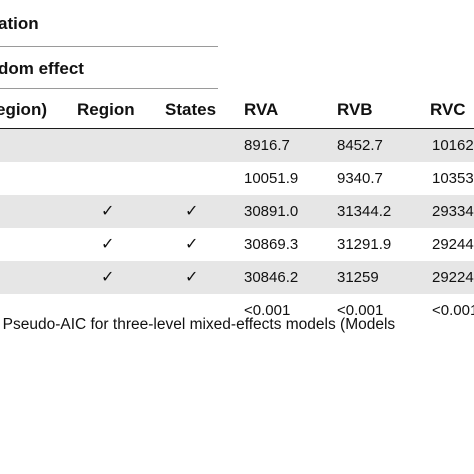 This screenshot has height=474, width=474. Describe the element at coordinates (271, 244) in the screenshot. I see `cell-rva: 30869.3` at that location.